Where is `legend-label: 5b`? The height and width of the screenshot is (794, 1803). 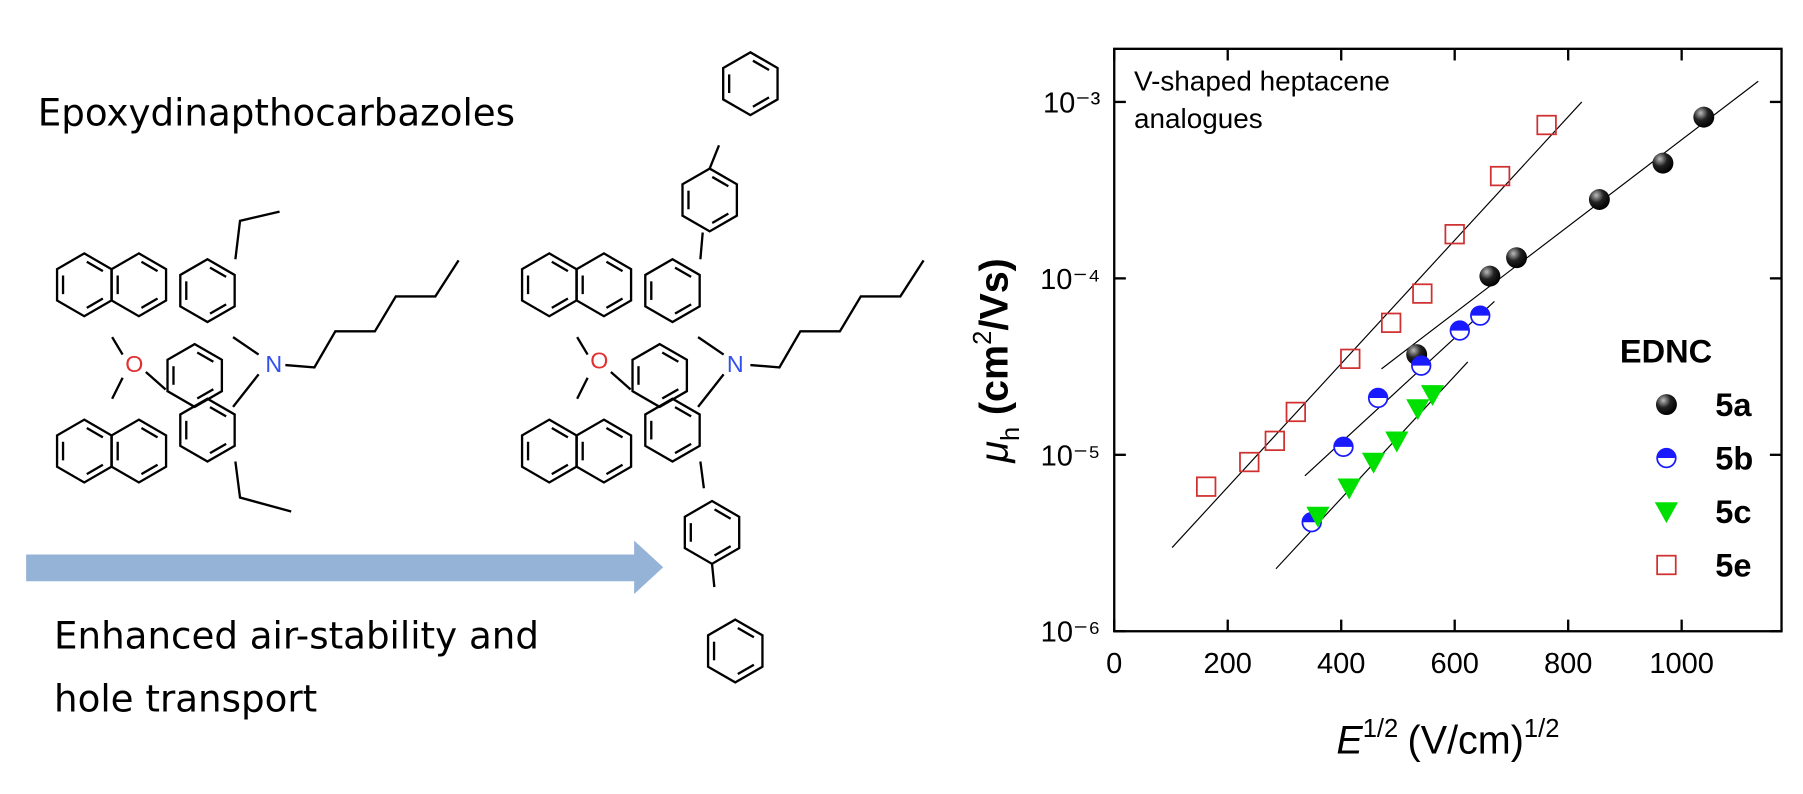
legend-label: 5b is located at coordinates (1734, 459).